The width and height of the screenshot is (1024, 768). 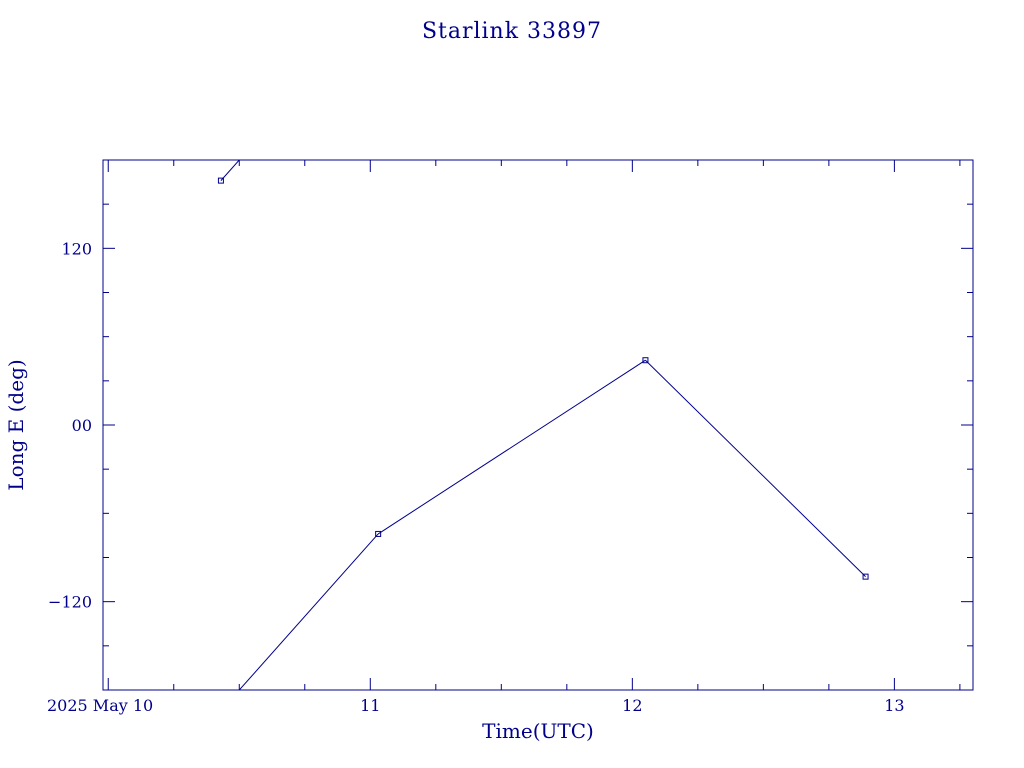 What do you see at coordinates (894, 705) in the screenshot?
I see `x-tick-label: 13` at bounding box center [894, 705].